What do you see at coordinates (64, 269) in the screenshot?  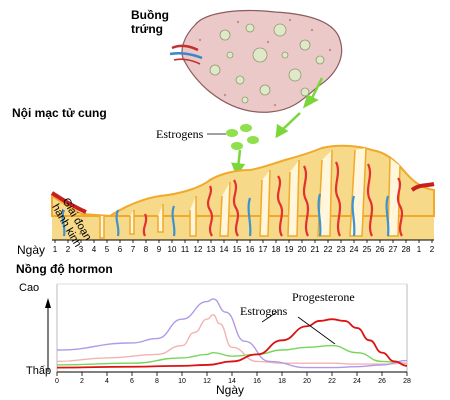 I see `hormone-chart-title: Nồng độ hormon` at bounding box center [64, 269].